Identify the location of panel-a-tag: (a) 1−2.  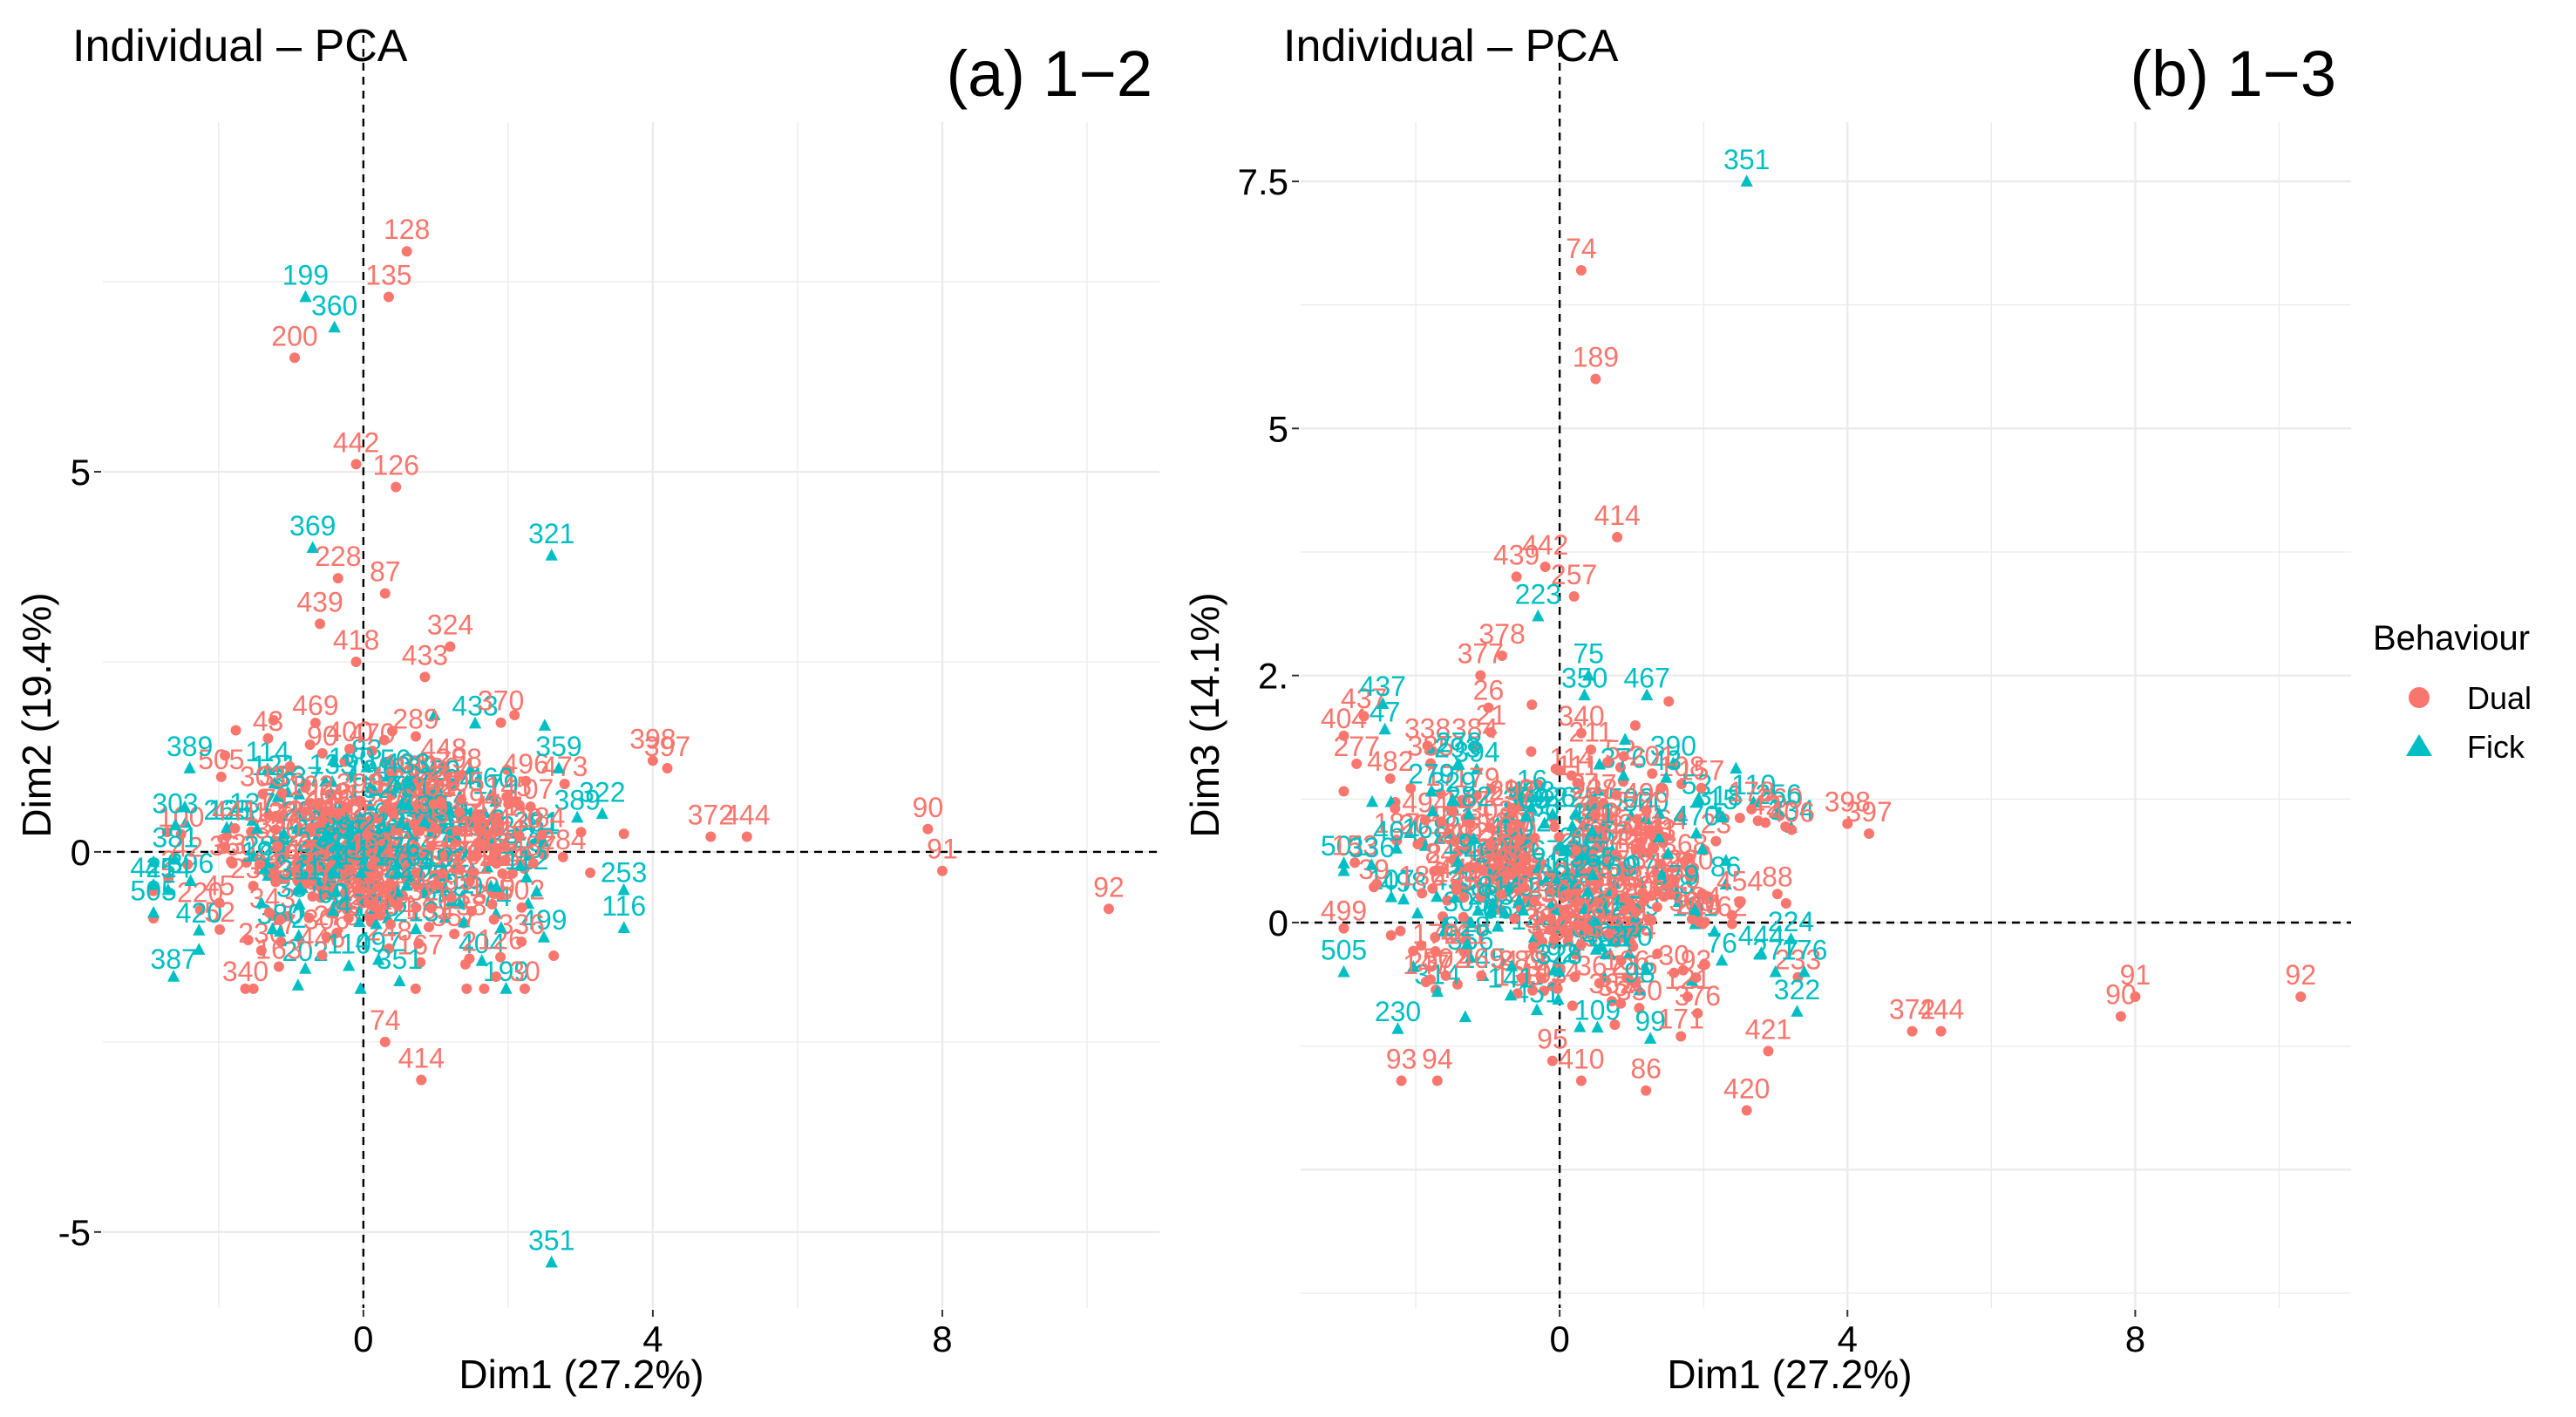
(1049, 73).